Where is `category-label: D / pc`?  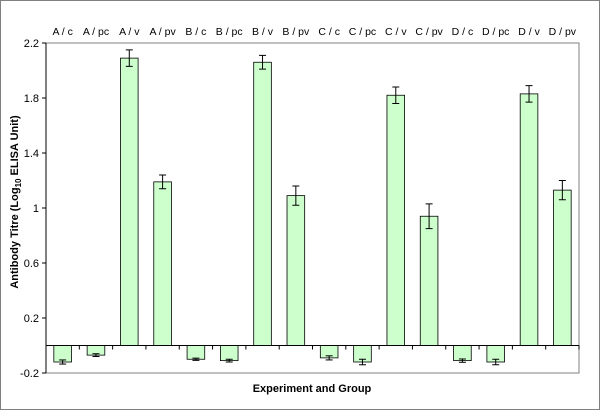 category-label: D / pc is located at coordinates (495, 32).